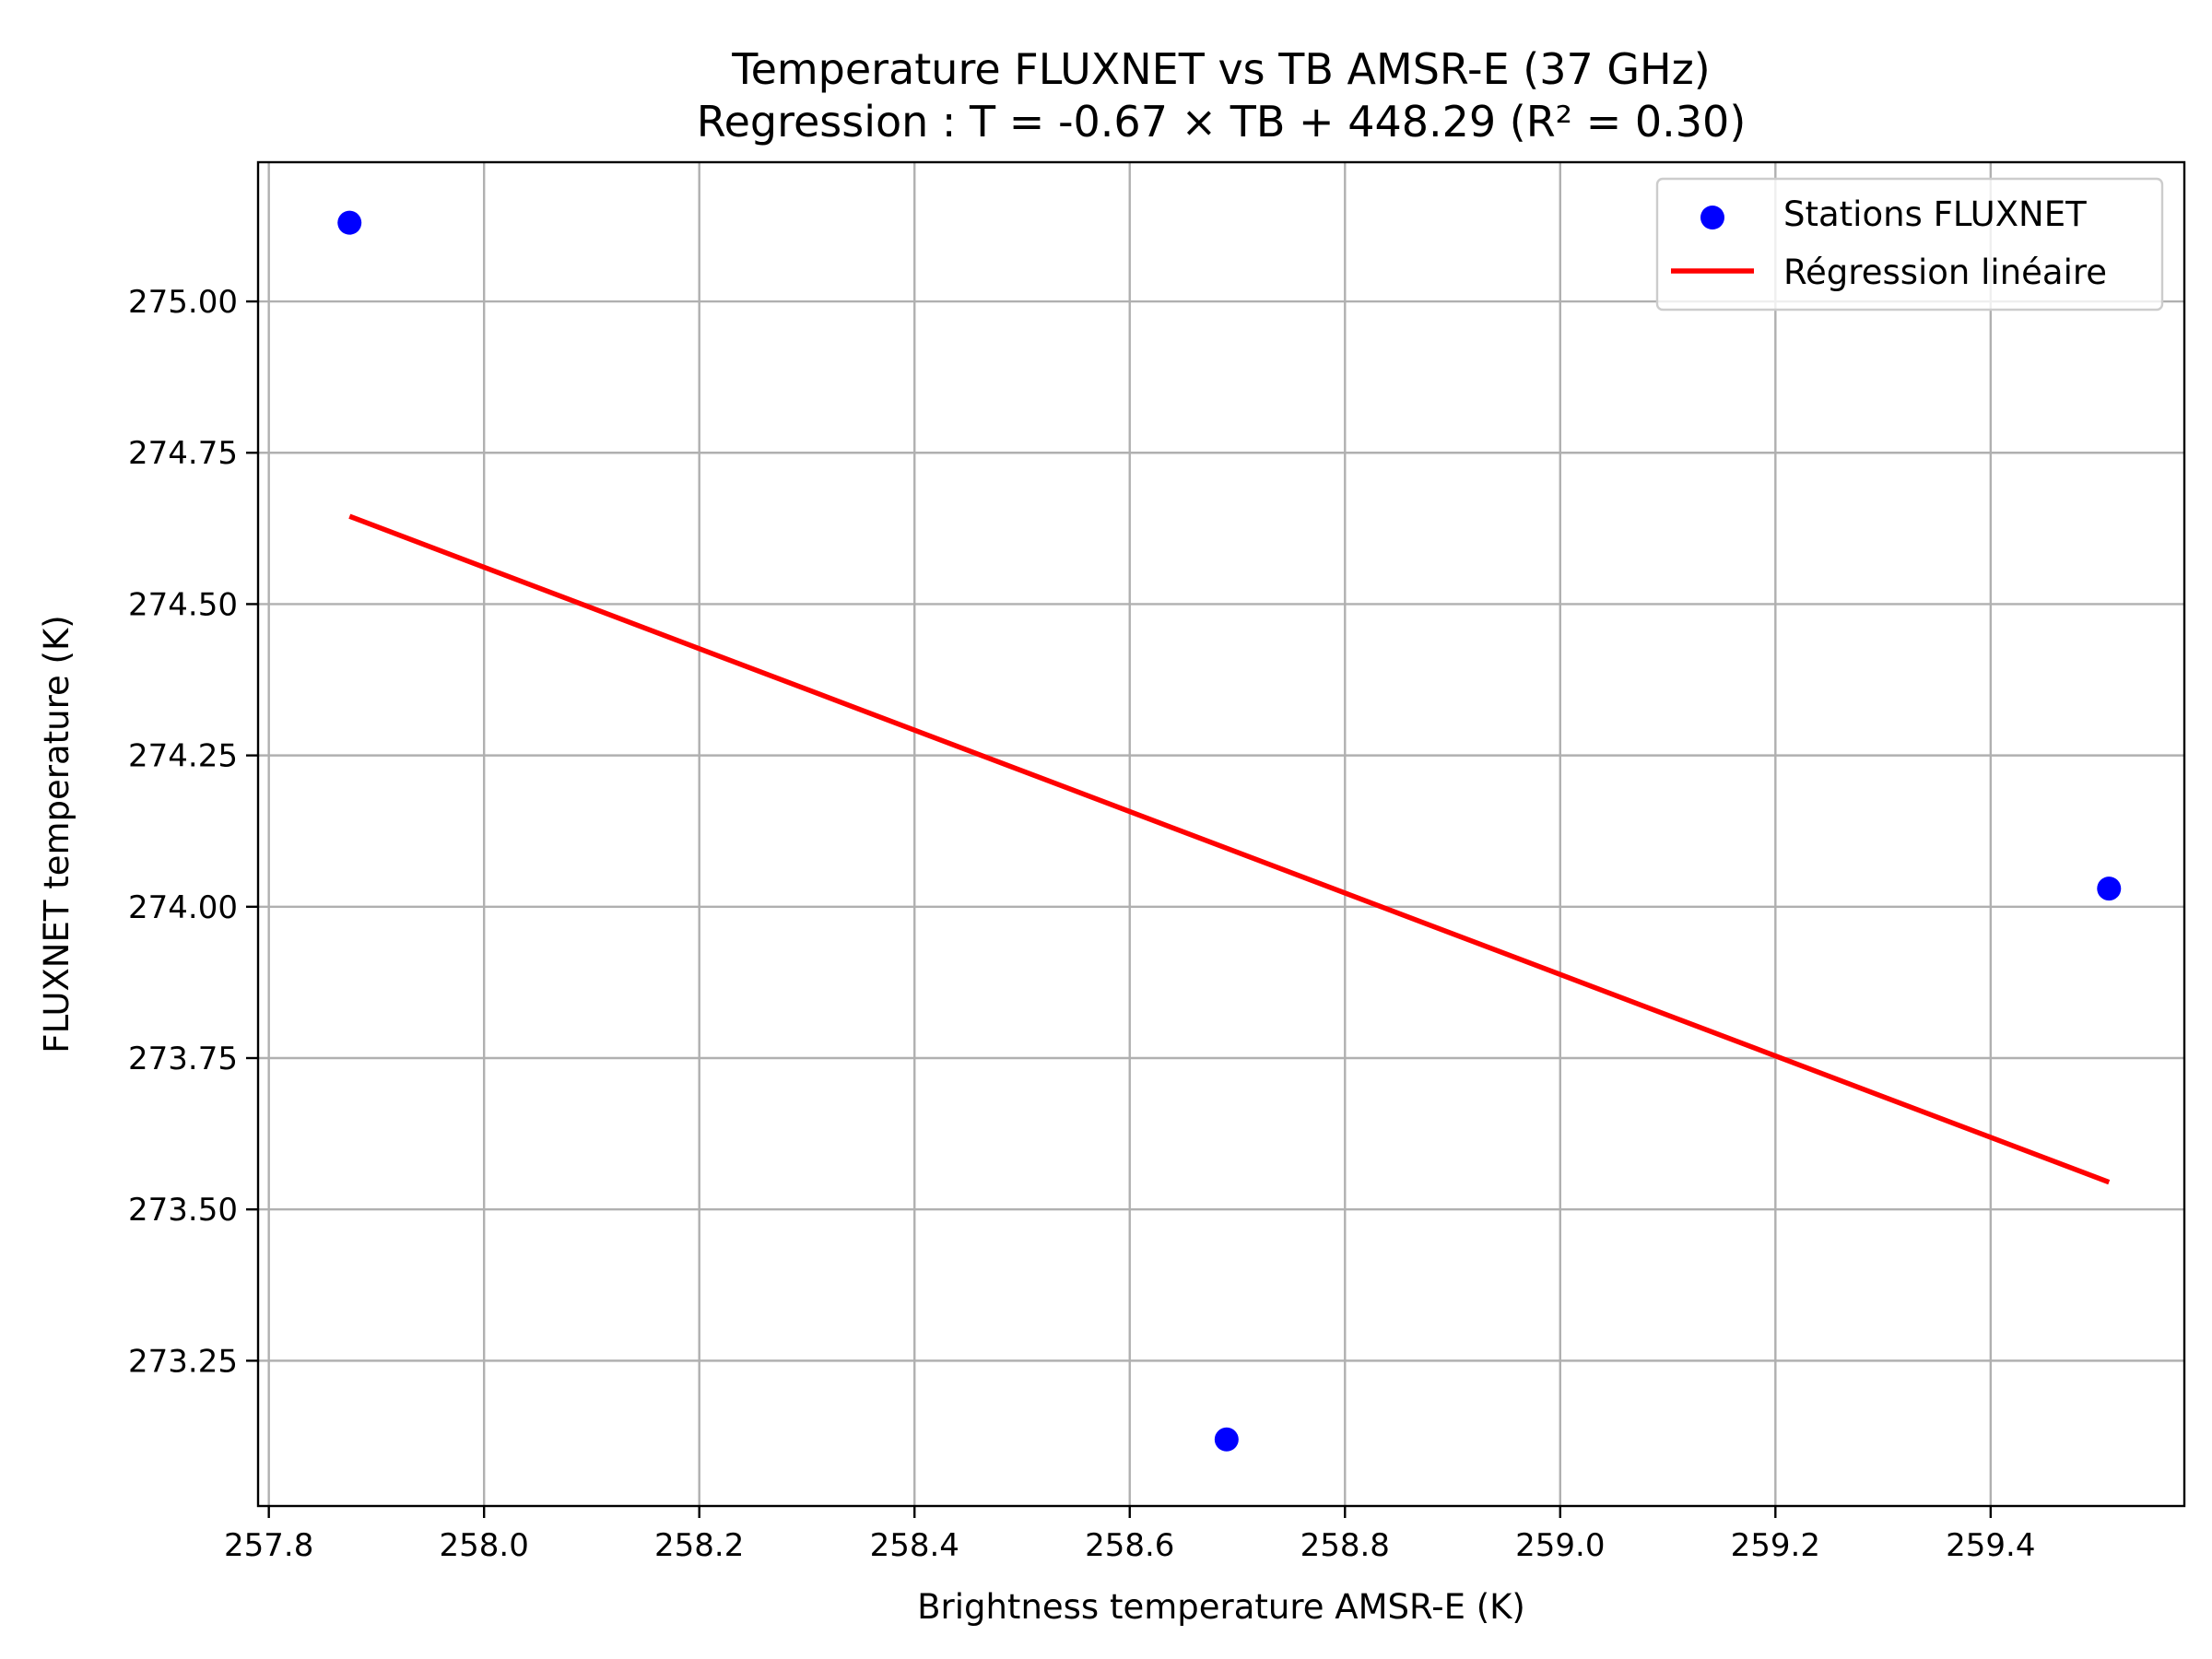 This screenshot has width=2212, height=1659. I want to click on y-tick-label: 274.25, so click(183, 756).